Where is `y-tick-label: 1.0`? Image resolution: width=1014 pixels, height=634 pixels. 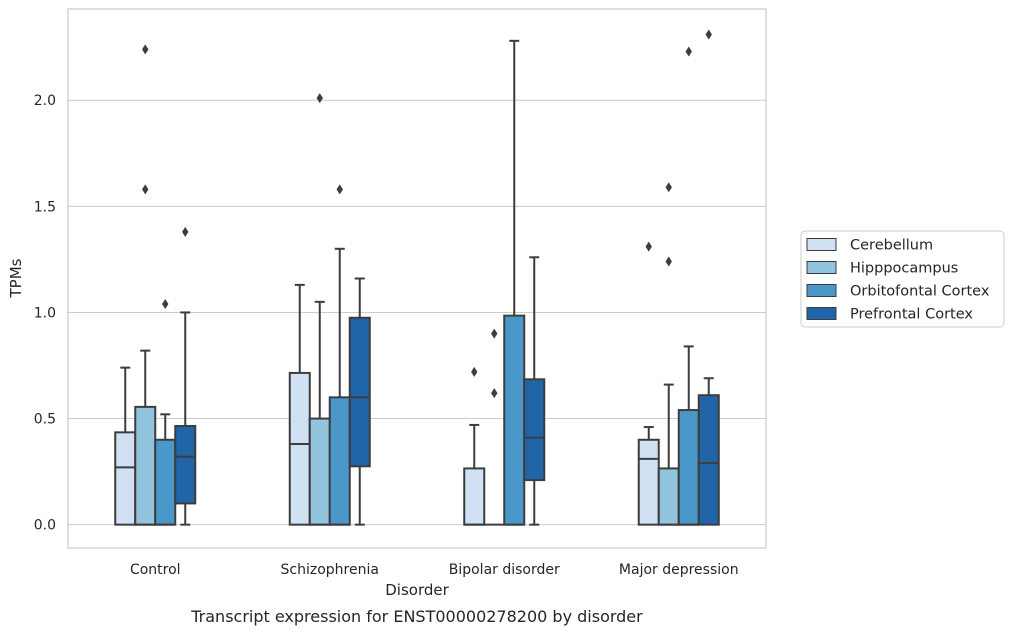 y-tick-label: 1.0 is located at coordinates (45, 313).